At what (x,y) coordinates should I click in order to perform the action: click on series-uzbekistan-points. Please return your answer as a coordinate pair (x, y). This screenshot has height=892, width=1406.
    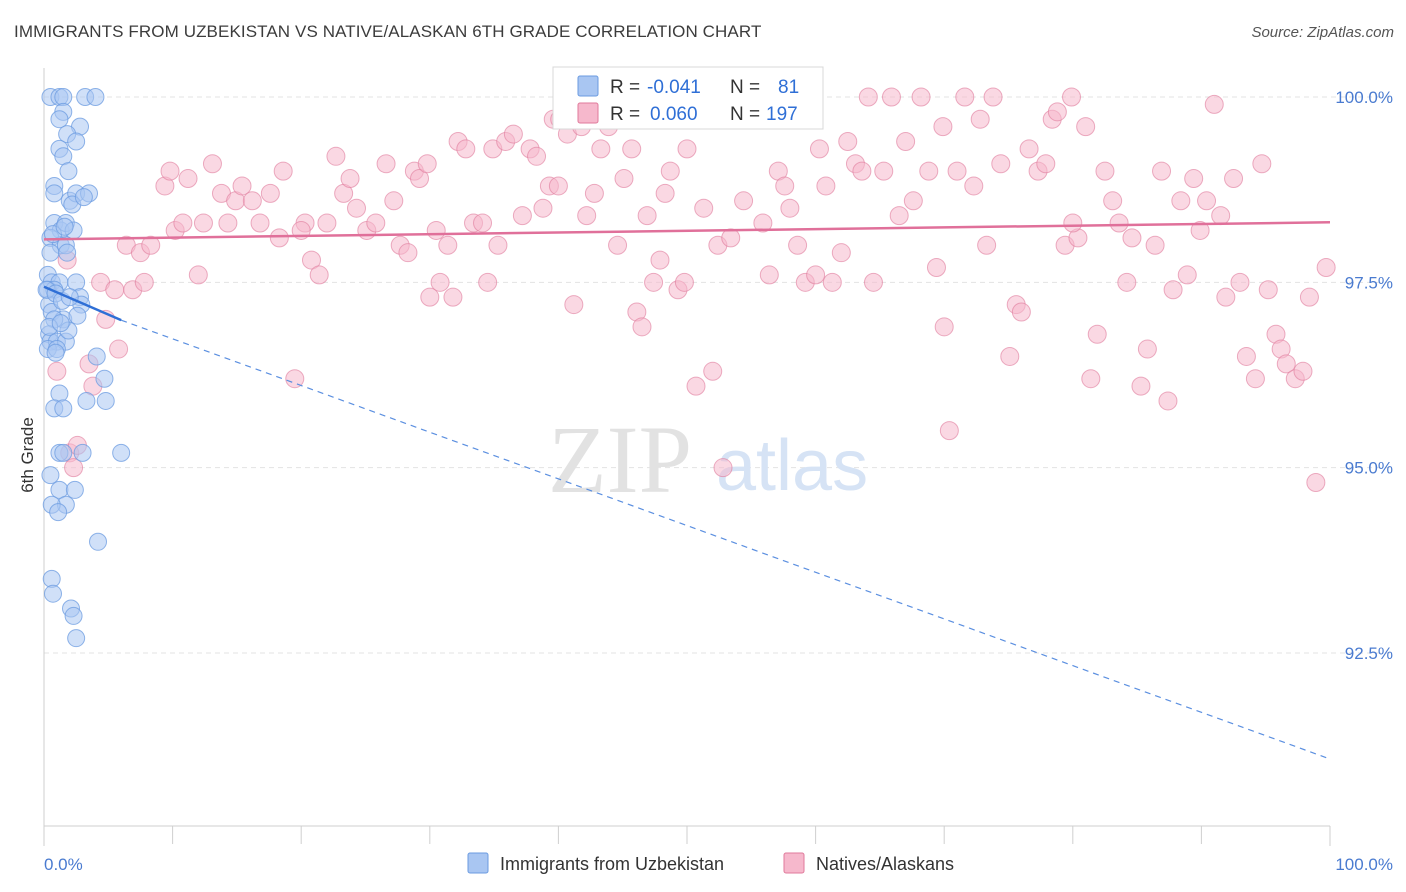
    Looking at the image, I should click on (84, 368).